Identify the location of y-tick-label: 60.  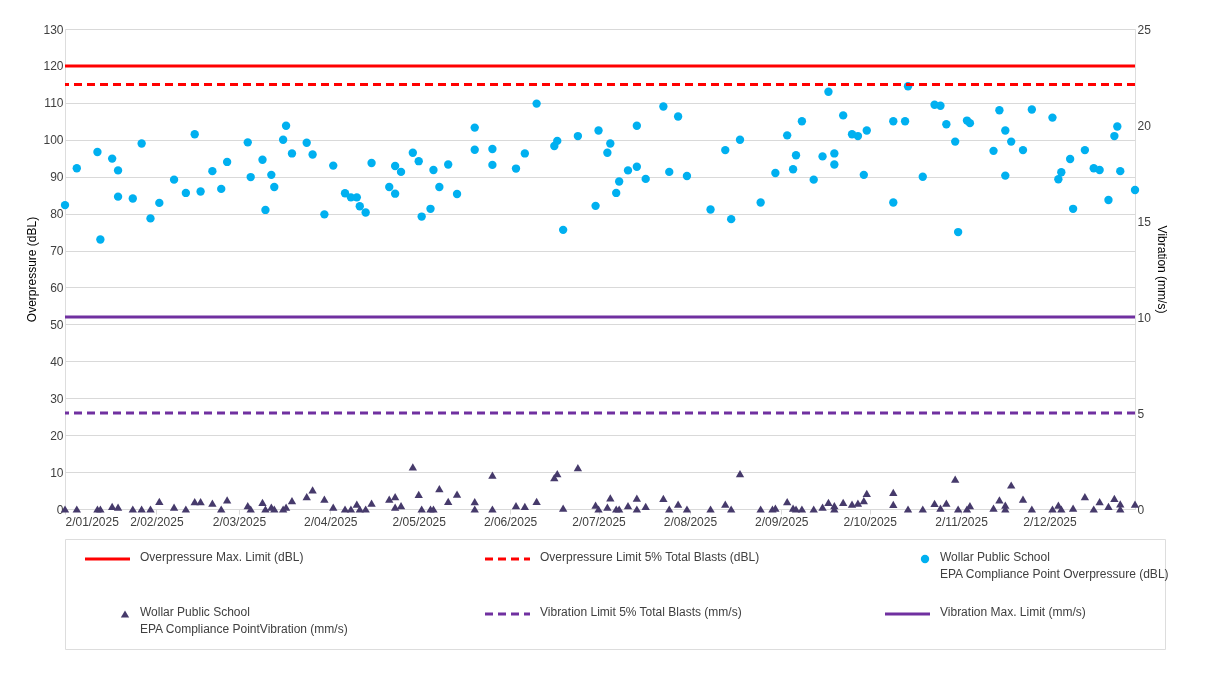
(57, 287).